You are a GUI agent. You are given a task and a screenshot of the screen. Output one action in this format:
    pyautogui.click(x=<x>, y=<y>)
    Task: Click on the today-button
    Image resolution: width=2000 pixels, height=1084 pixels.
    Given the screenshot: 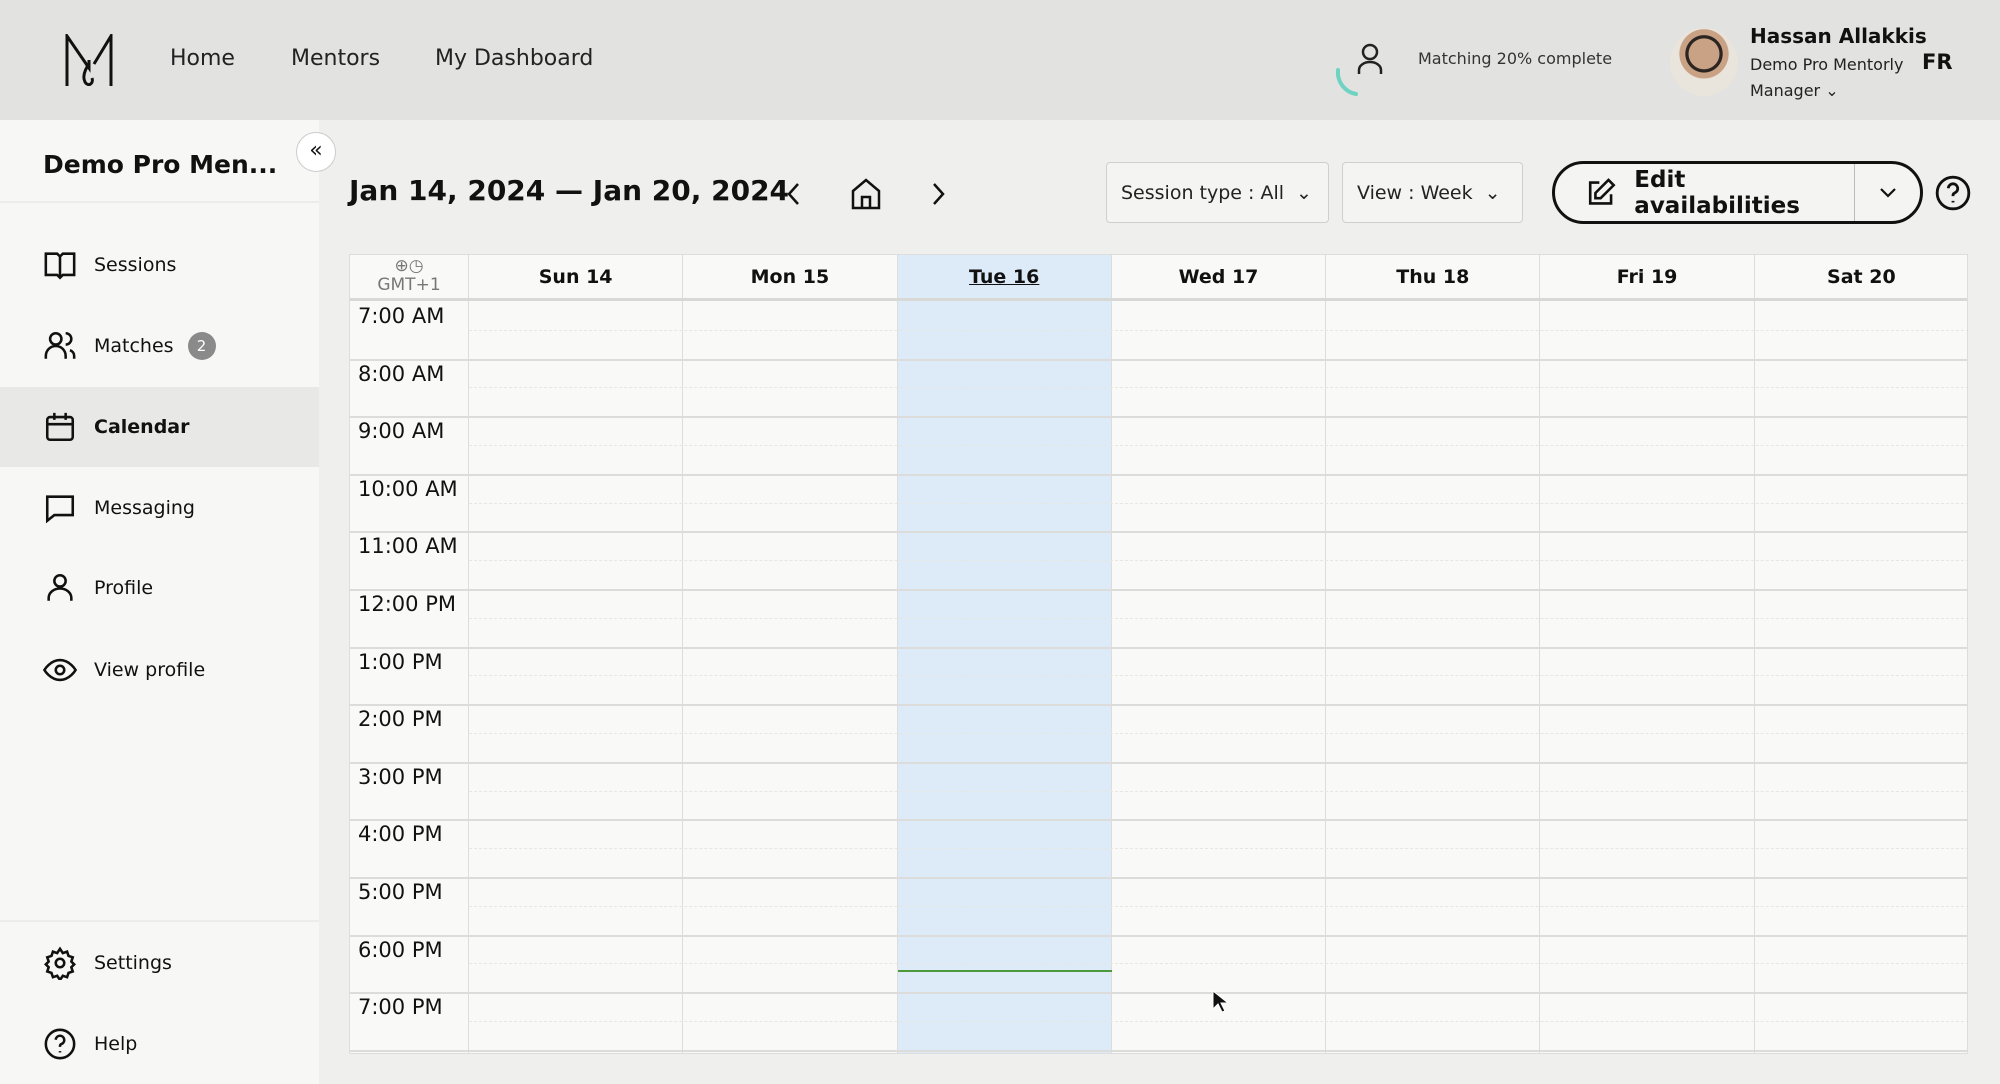 What is the action you would take?
    pyautogui.click(x=866, y=194)
    